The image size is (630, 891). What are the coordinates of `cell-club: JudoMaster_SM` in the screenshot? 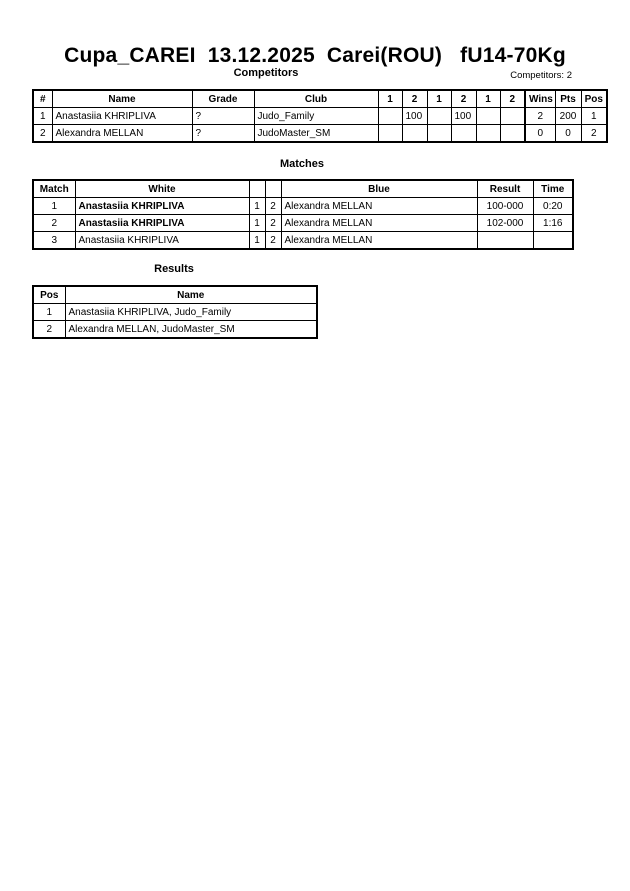 It's located at (316, 133).